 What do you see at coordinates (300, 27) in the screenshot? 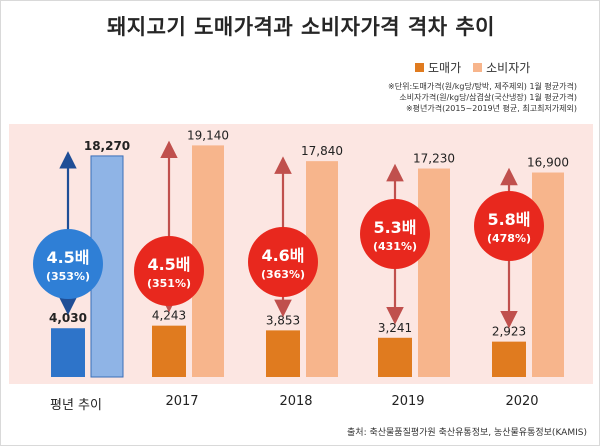
I see `chart-title: 돼지고기 도매가격과 소비자가격 격차 추이` at bounding box center [300, 27].